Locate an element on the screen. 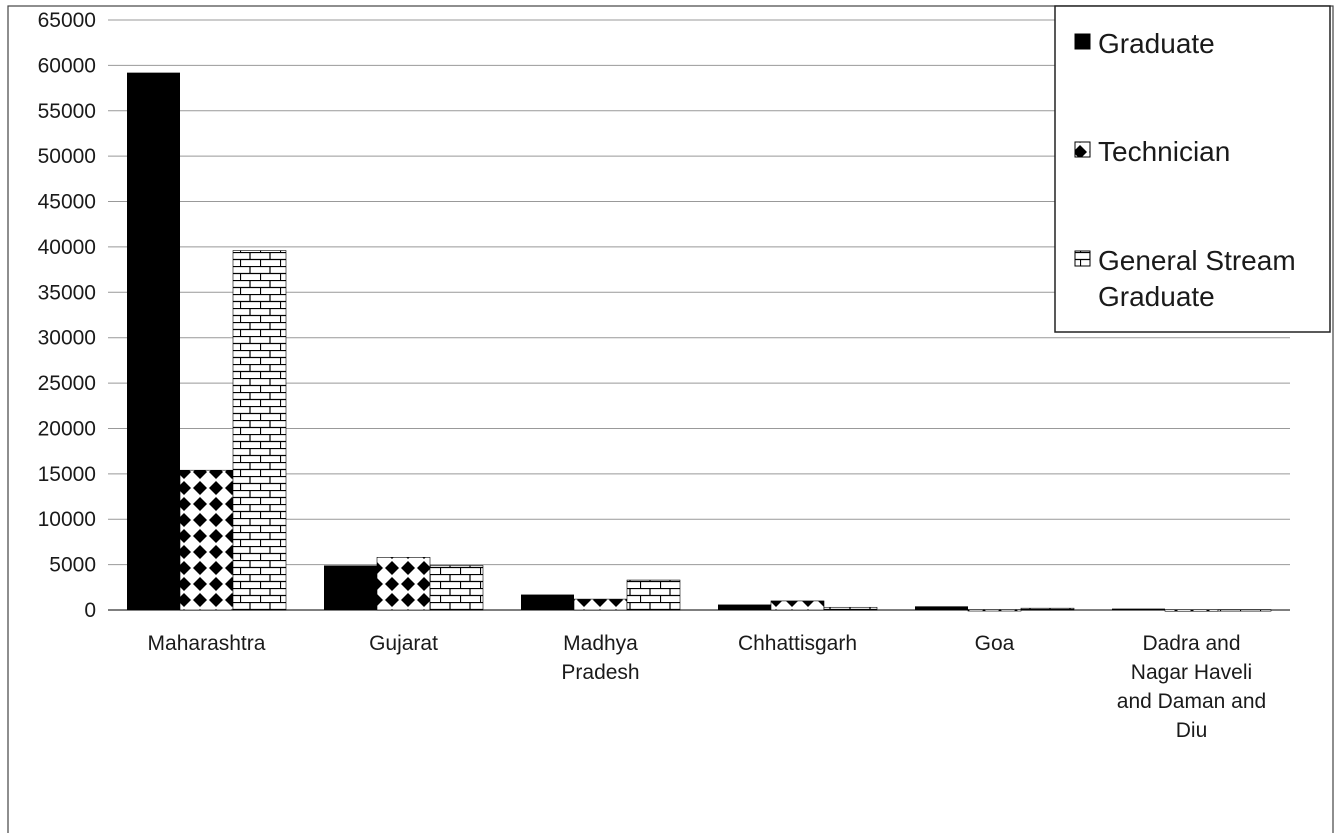 The height and width of the screenshot is (838, 1343). x-tick-label: Gujarat is located at coordinates (403, 643).